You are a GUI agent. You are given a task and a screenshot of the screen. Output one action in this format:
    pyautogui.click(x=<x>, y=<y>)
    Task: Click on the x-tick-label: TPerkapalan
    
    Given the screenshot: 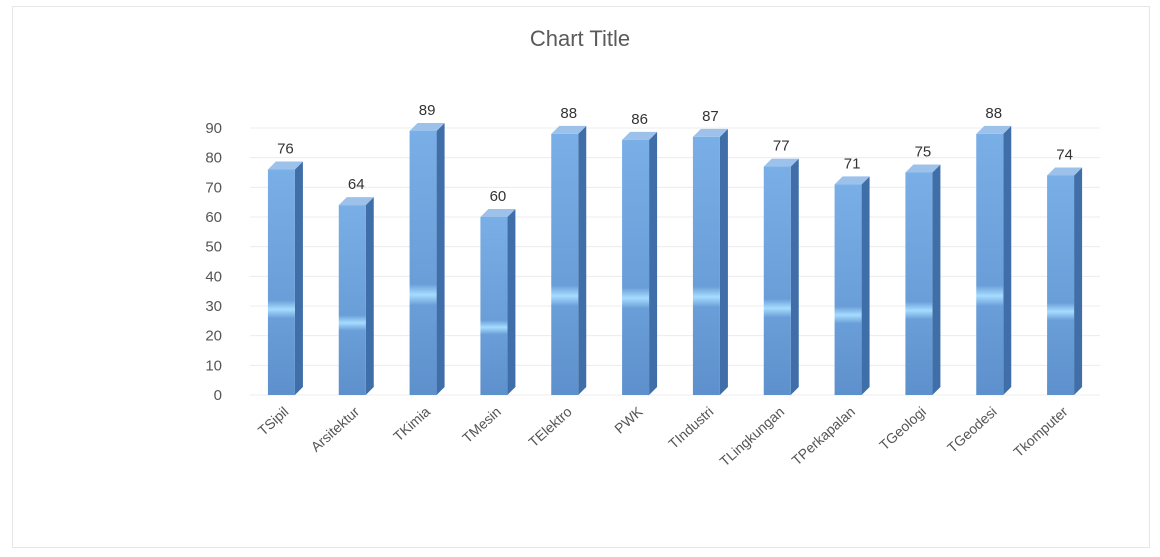 What is the action you would take?
    pyautogui.click(x=823, y=435)
    